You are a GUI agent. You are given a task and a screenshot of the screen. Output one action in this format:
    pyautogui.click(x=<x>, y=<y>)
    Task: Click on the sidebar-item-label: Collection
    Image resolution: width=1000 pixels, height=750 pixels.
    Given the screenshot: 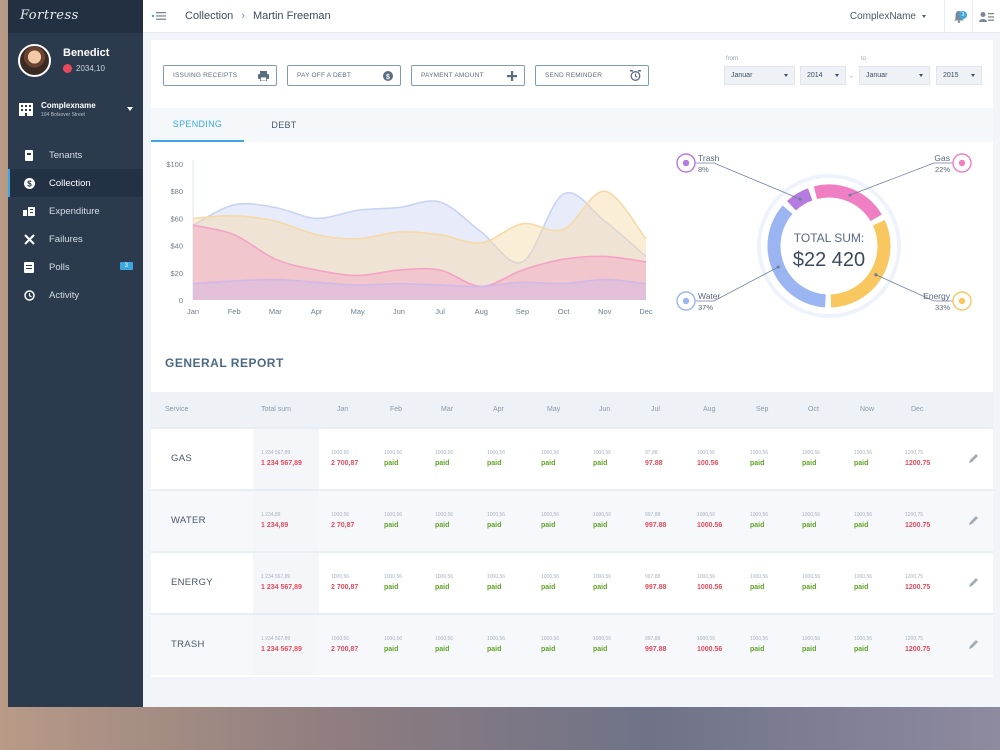 What is the action you would take?
    pyautogui.click(x=70, y=183)
    